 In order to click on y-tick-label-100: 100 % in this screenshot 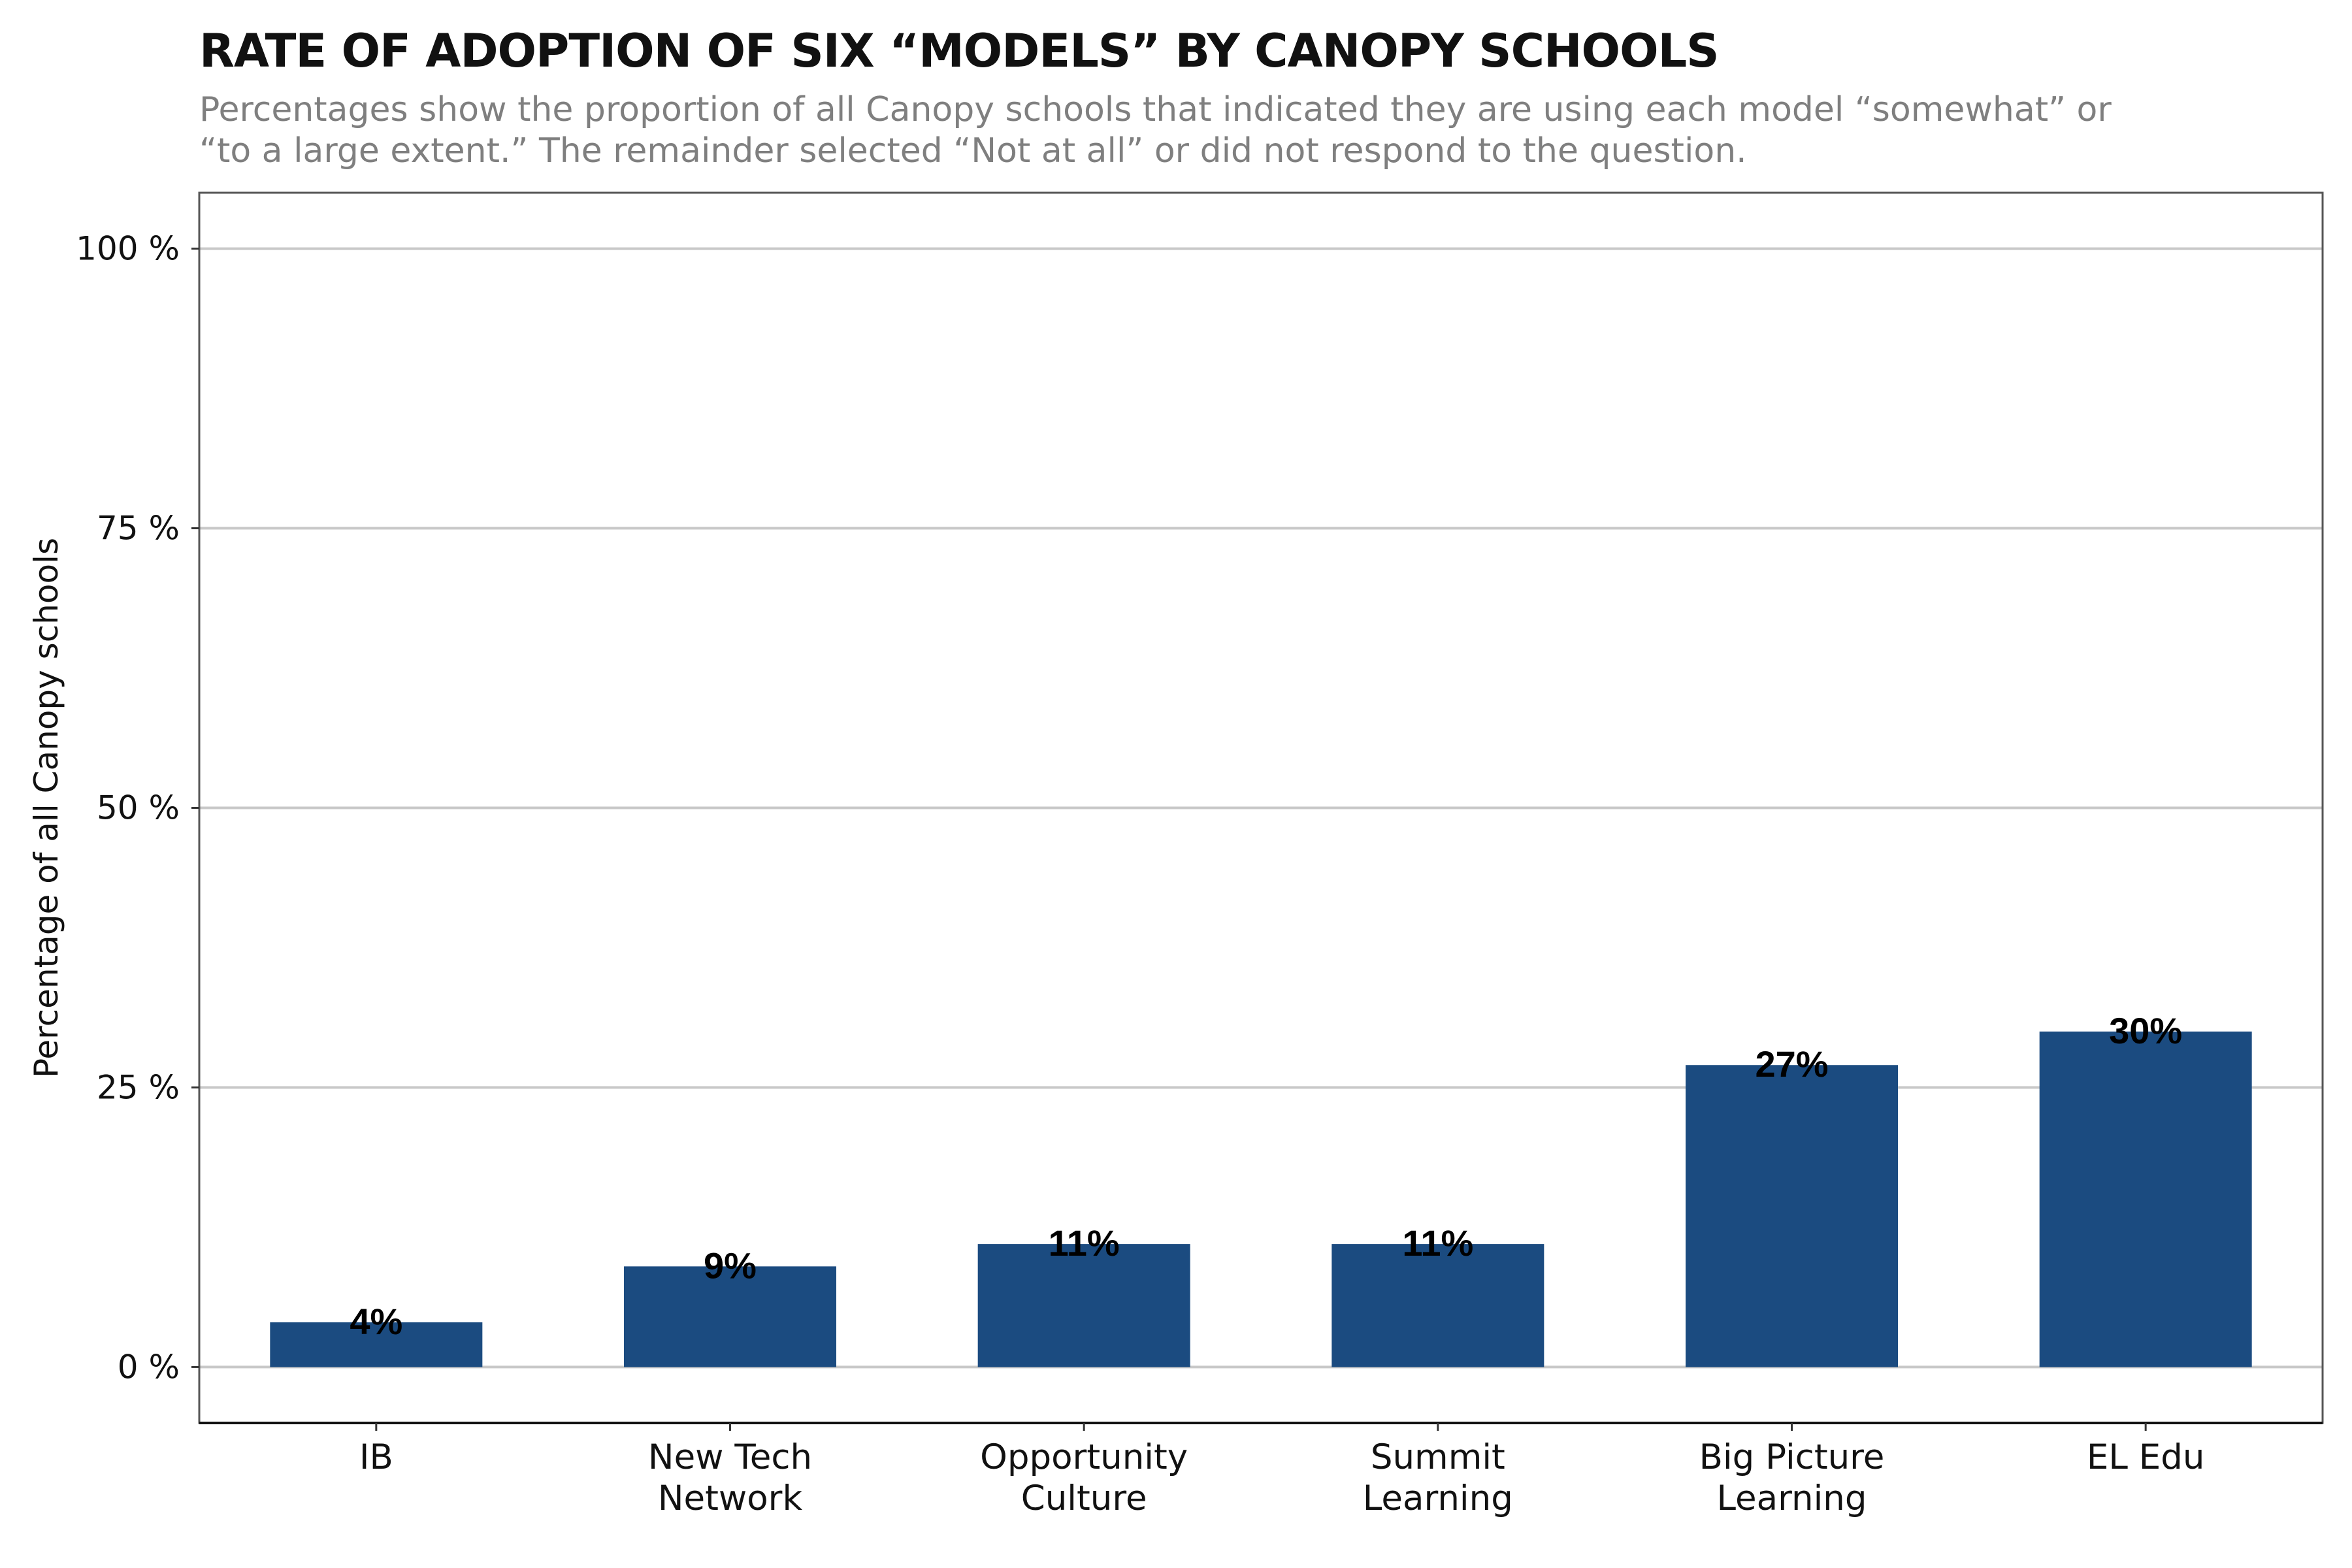, I will do `click(128, 249)`.